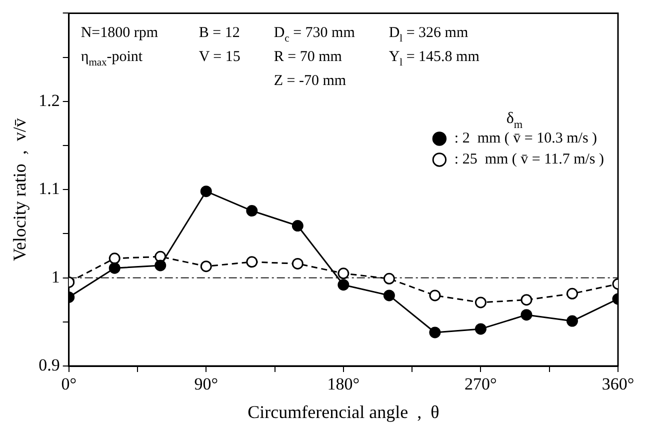 This screenshot has width=648, height=432. What do you see at coordinates (119, 33) in the screenshot?
I see `annotation: N=1800 rpm` at bounding box center [119, 33].